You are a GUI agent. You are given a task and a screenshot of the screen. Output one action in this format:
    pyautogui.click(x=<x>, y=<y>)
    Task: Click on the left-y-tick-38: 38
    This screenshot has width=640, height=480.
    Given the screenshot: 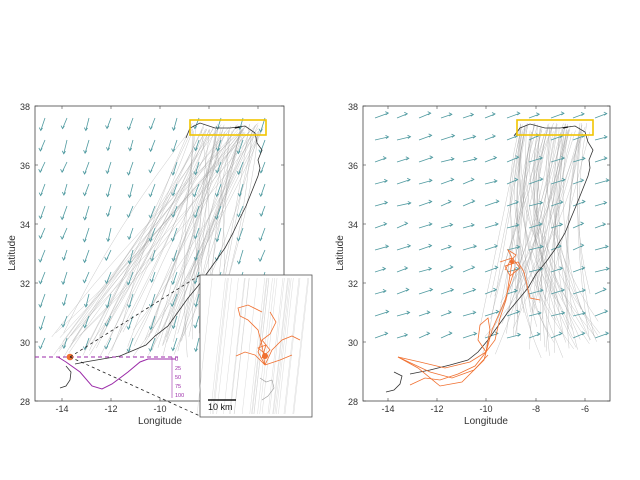 What is the action you would take?
    pyautogui.click(x=25, y=107)
    